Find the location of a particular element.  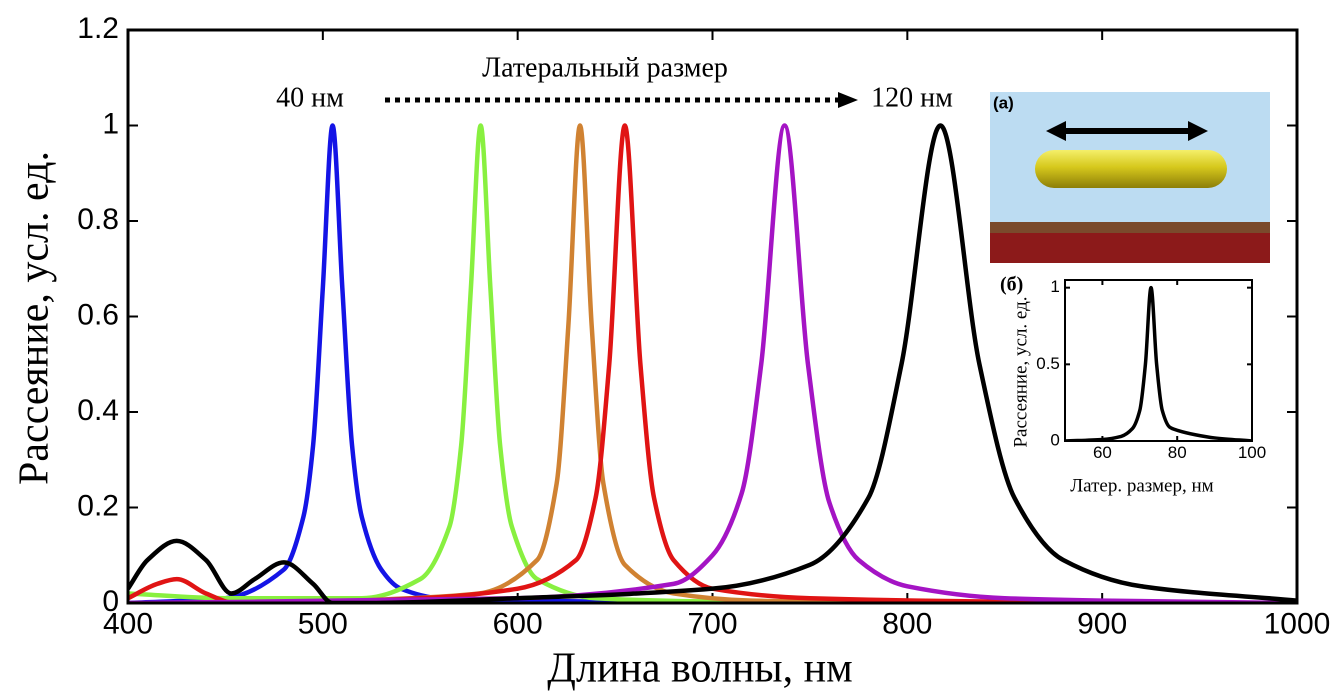

x-tick-label: 900 is located at coordinates (1102, 623).